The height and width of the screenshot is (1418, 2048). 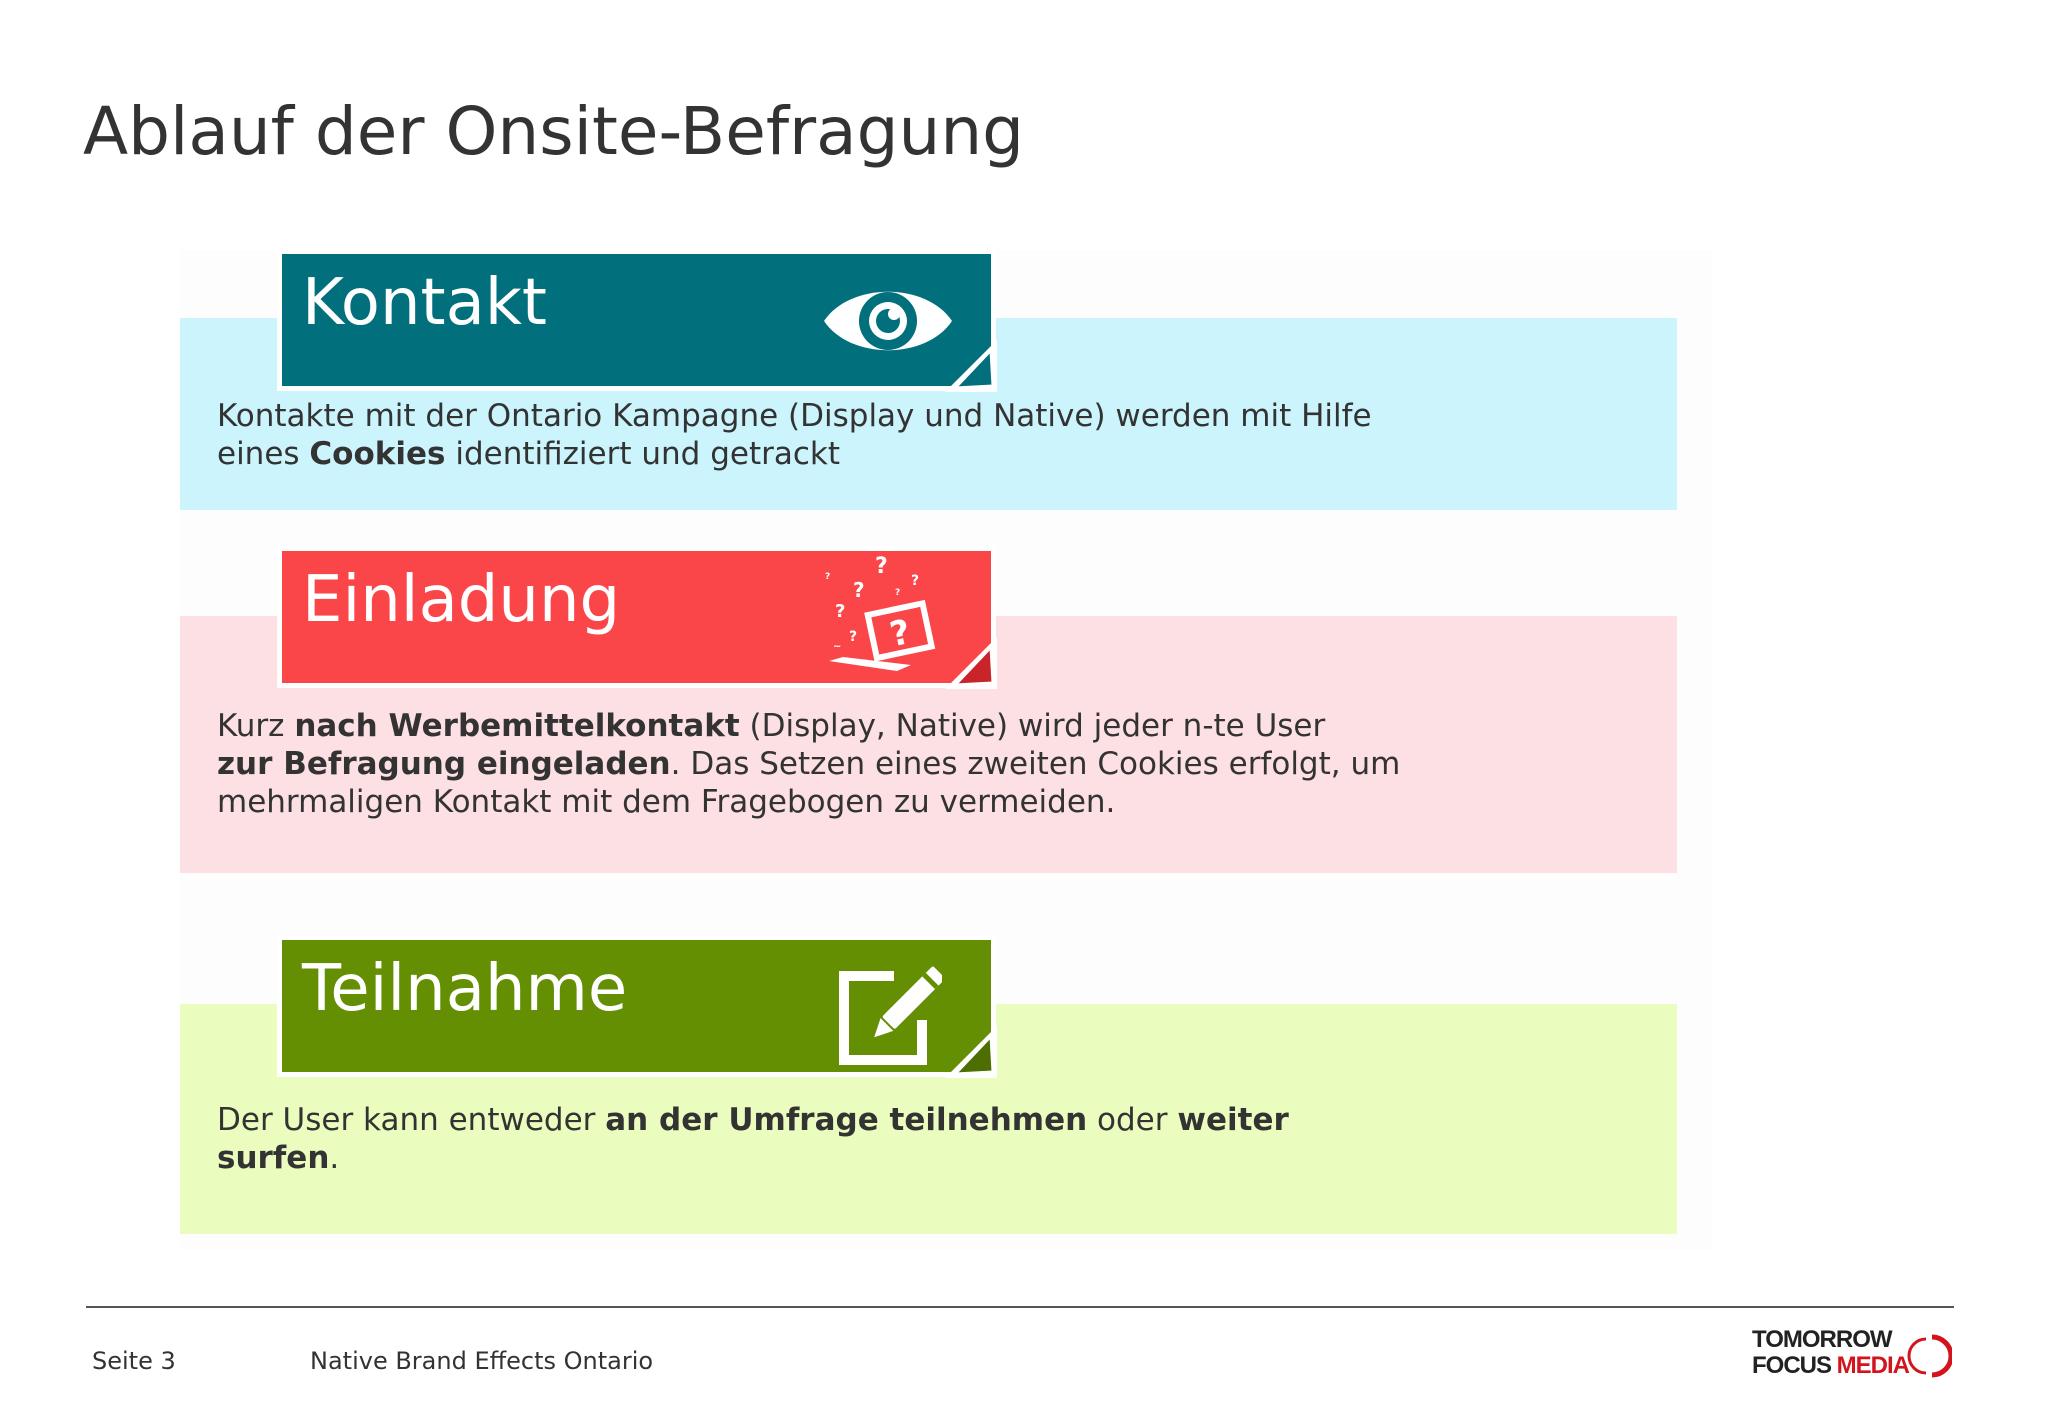 What do you see at coordinates (639, 323) in the screenshot?
I see `step-kontakt-tab: Kontakt` at bounding box center [639, 323].